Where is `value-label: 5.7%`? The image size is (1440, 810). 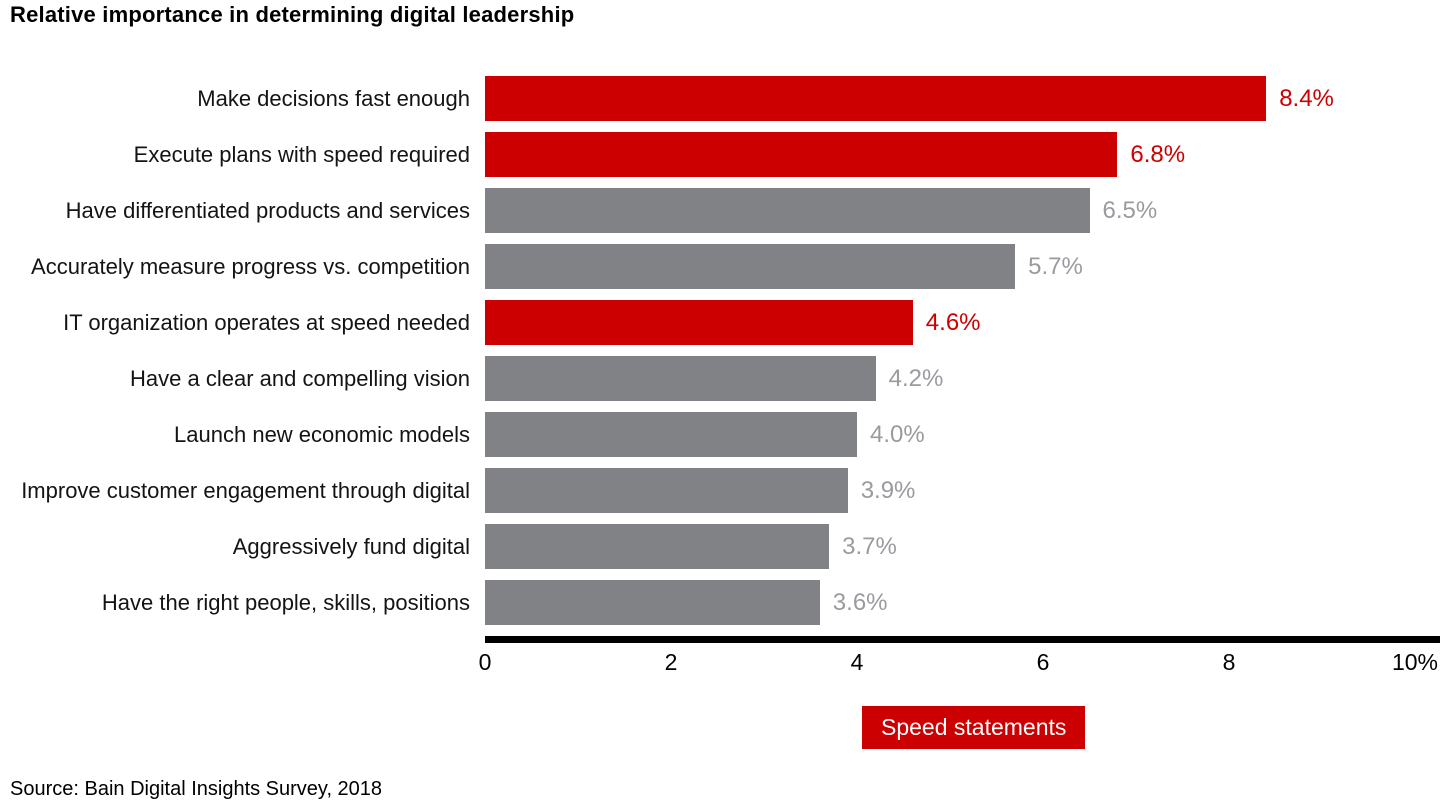 value-label: 5.7% is located at coordinates (1055, 266).